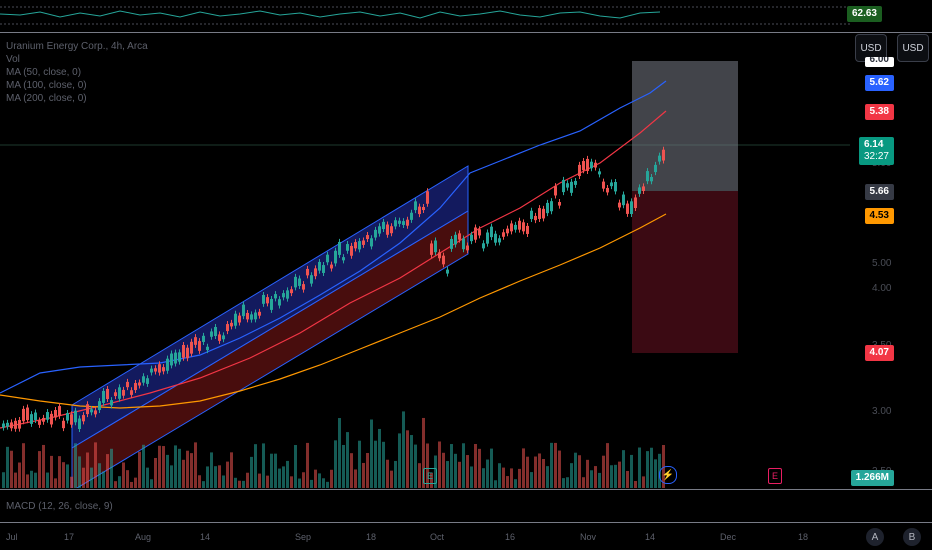  Describe the element at coordinates (437, 537) in the screenshot. I see `time-axis-label: Oct` at that location.